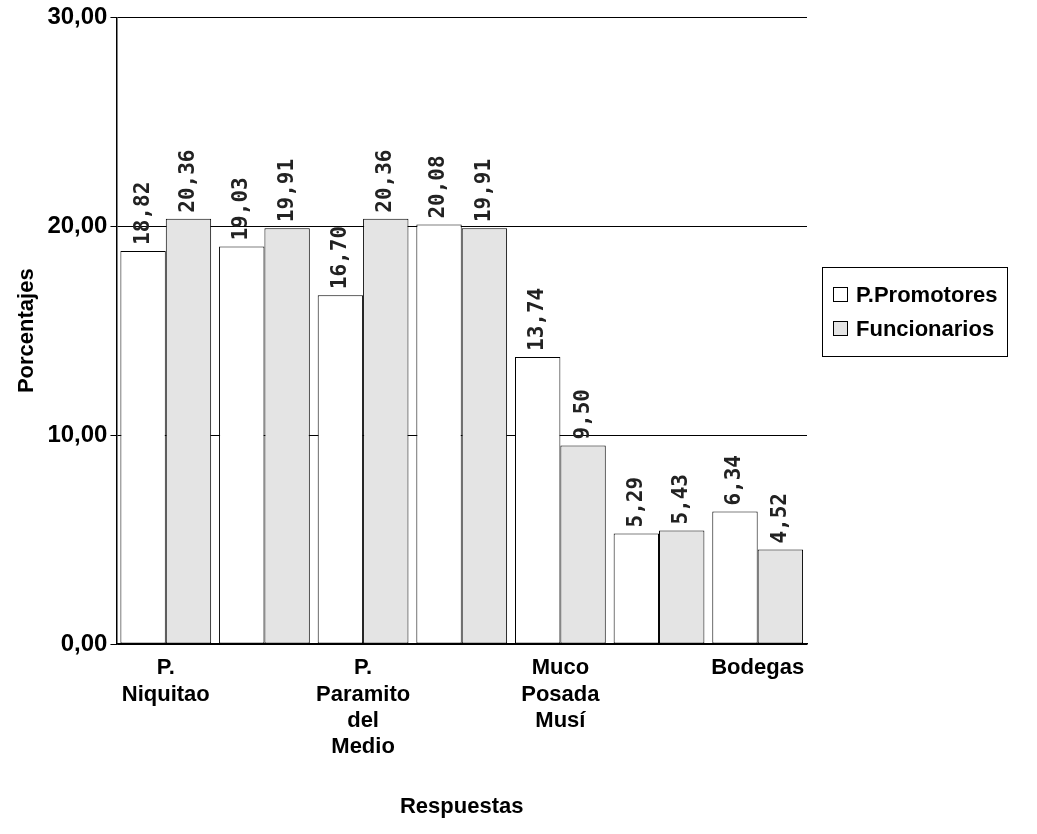 The height and width of the screenshot is (834, 1037). I want to click on data-label: 9,50, so click(581, 414).